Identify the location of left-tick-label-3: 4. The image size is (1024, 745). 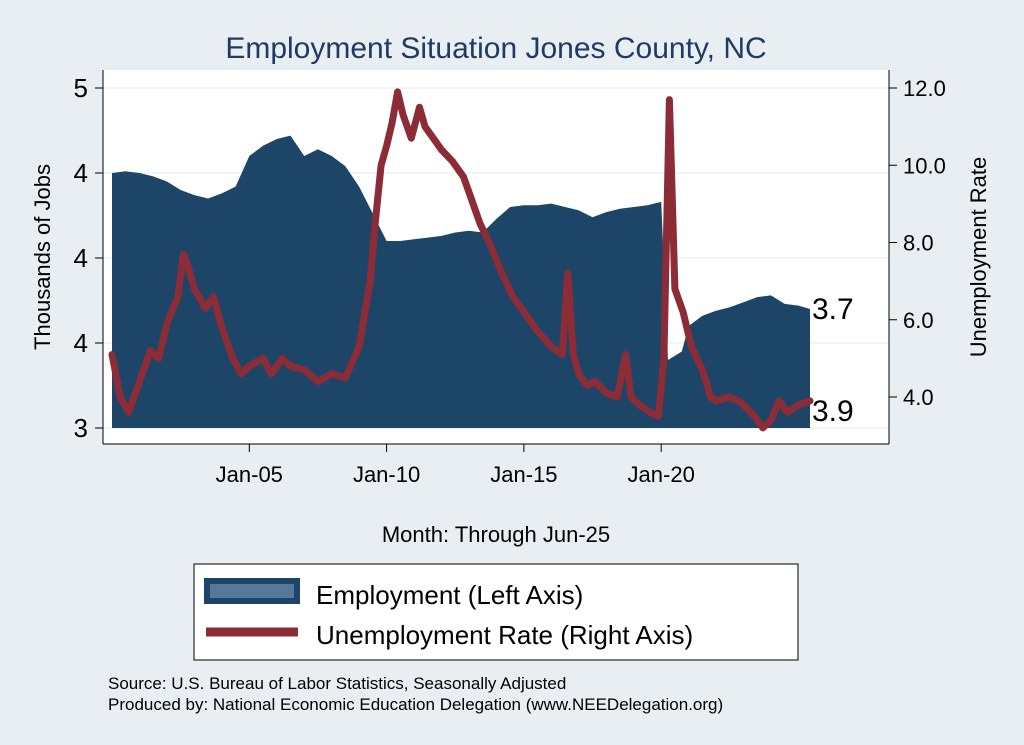
(81, 173).